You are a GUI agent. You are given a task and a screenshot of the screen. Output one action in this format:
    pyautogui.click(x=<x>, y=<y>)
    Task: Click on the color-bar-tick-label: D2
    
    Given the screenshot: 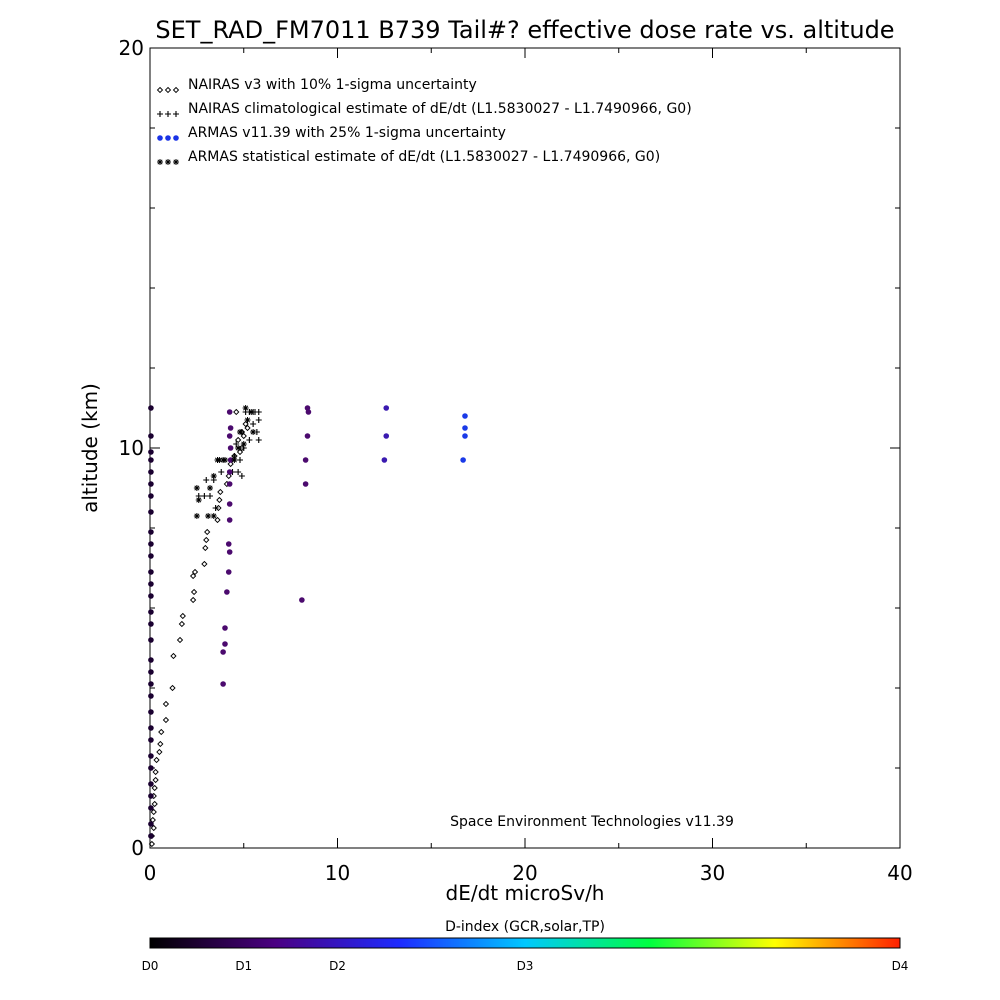 What is the action you would take?
    pyautogui.click(x=337, y=966)
    